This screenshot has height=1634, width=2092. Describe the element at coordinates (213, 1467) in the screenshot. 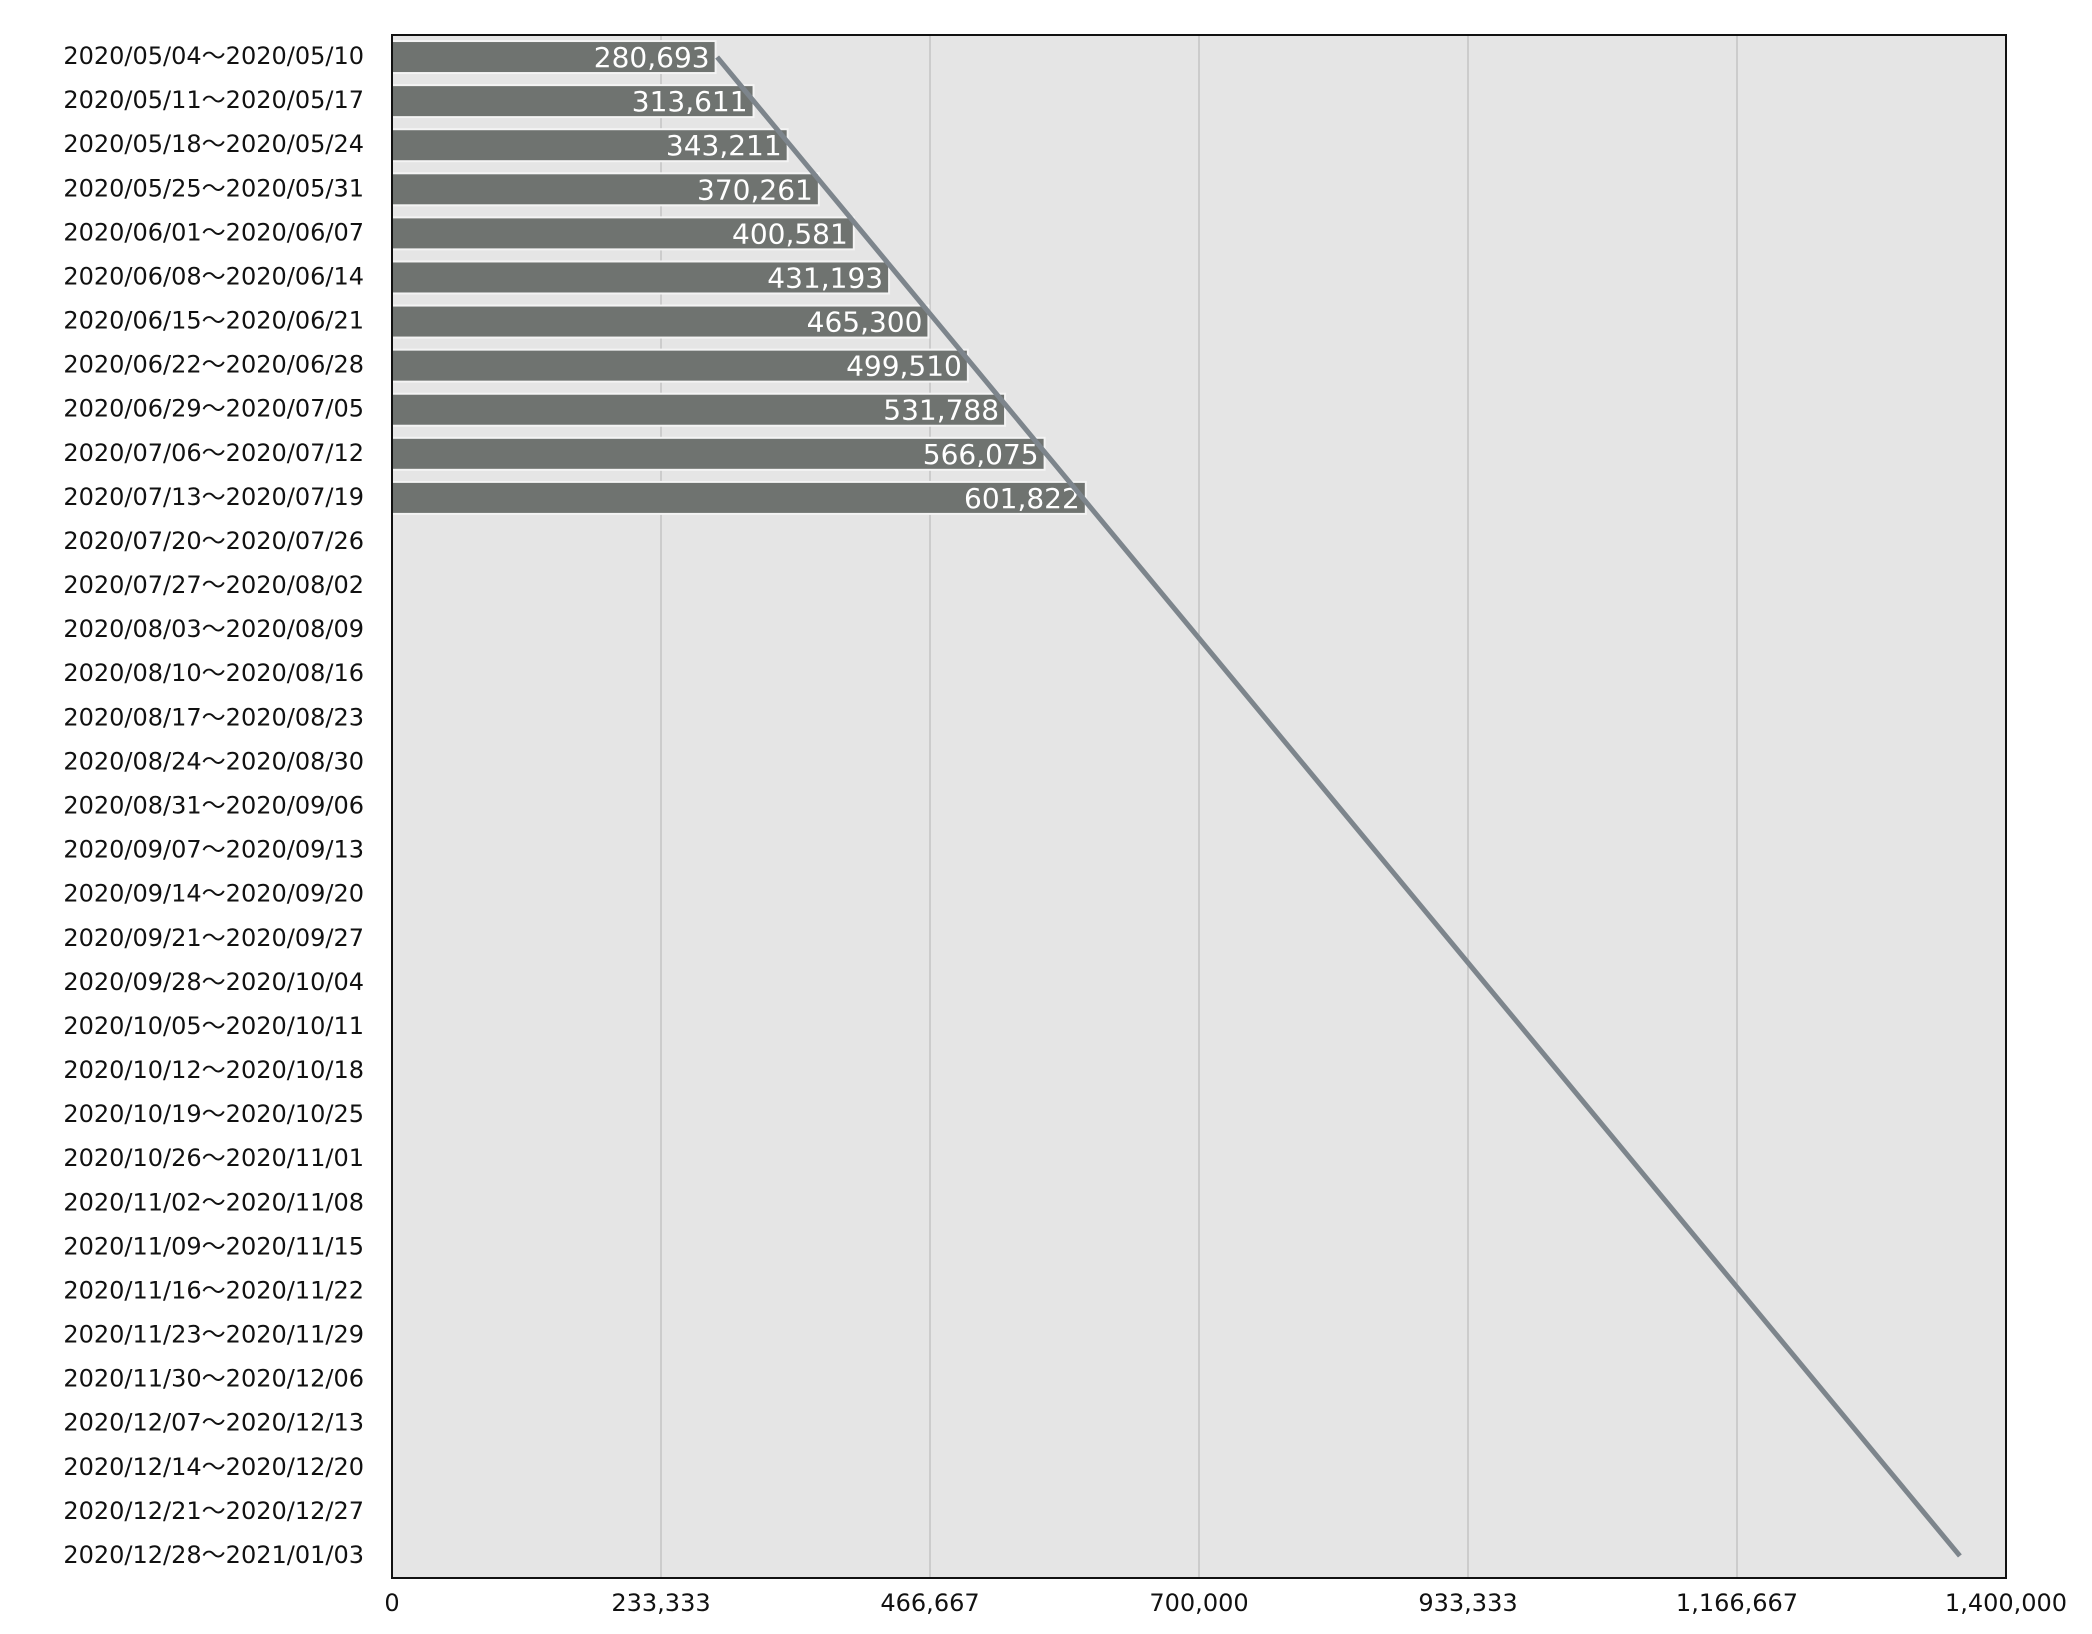

I see `y-tick-label: 2020/12/14～2020/12/20` at that location.